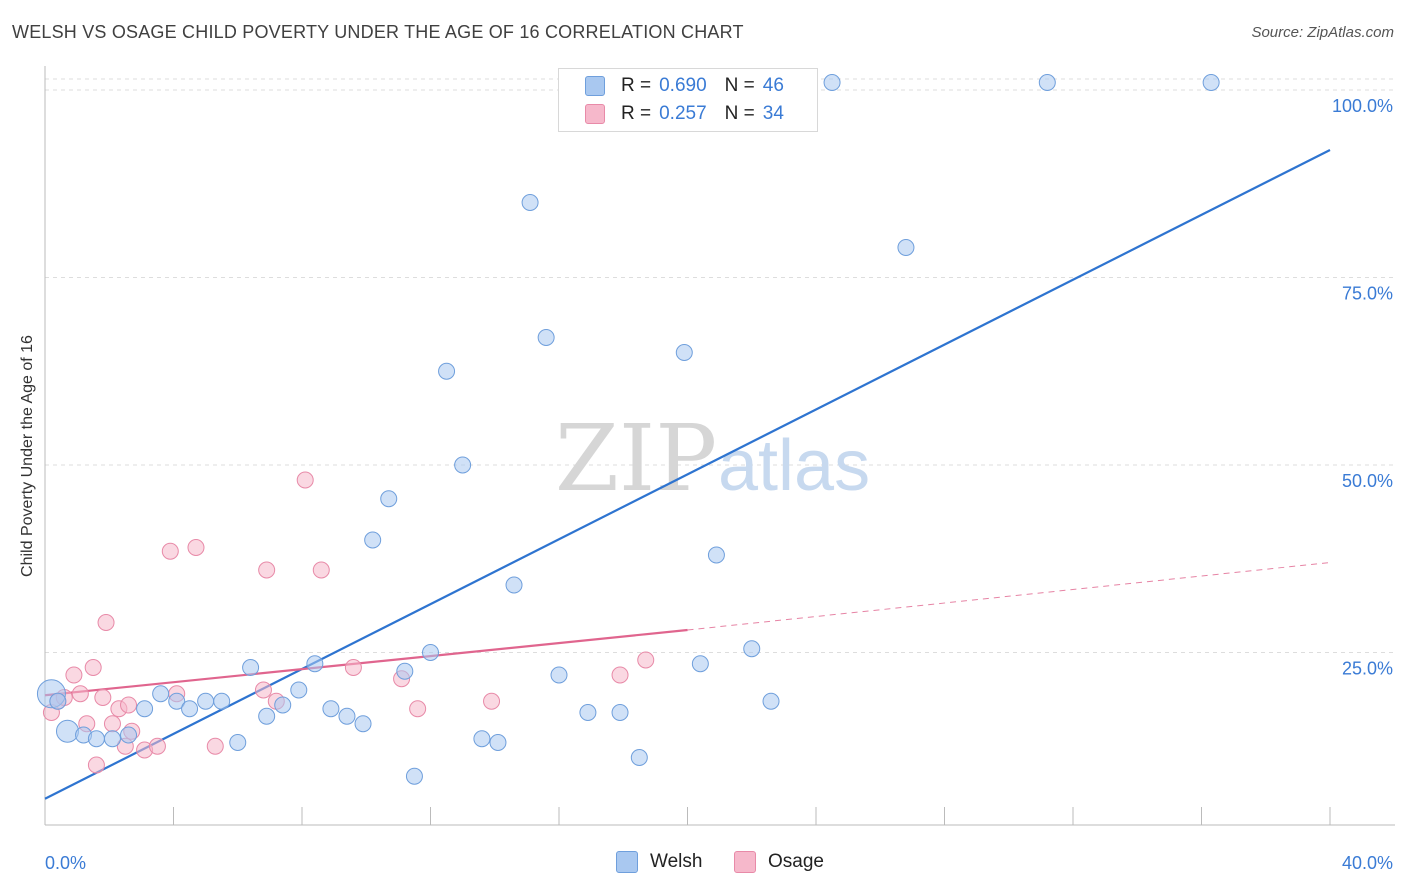  I want to click on osage-legend-label: Osage, so click(796, 861).